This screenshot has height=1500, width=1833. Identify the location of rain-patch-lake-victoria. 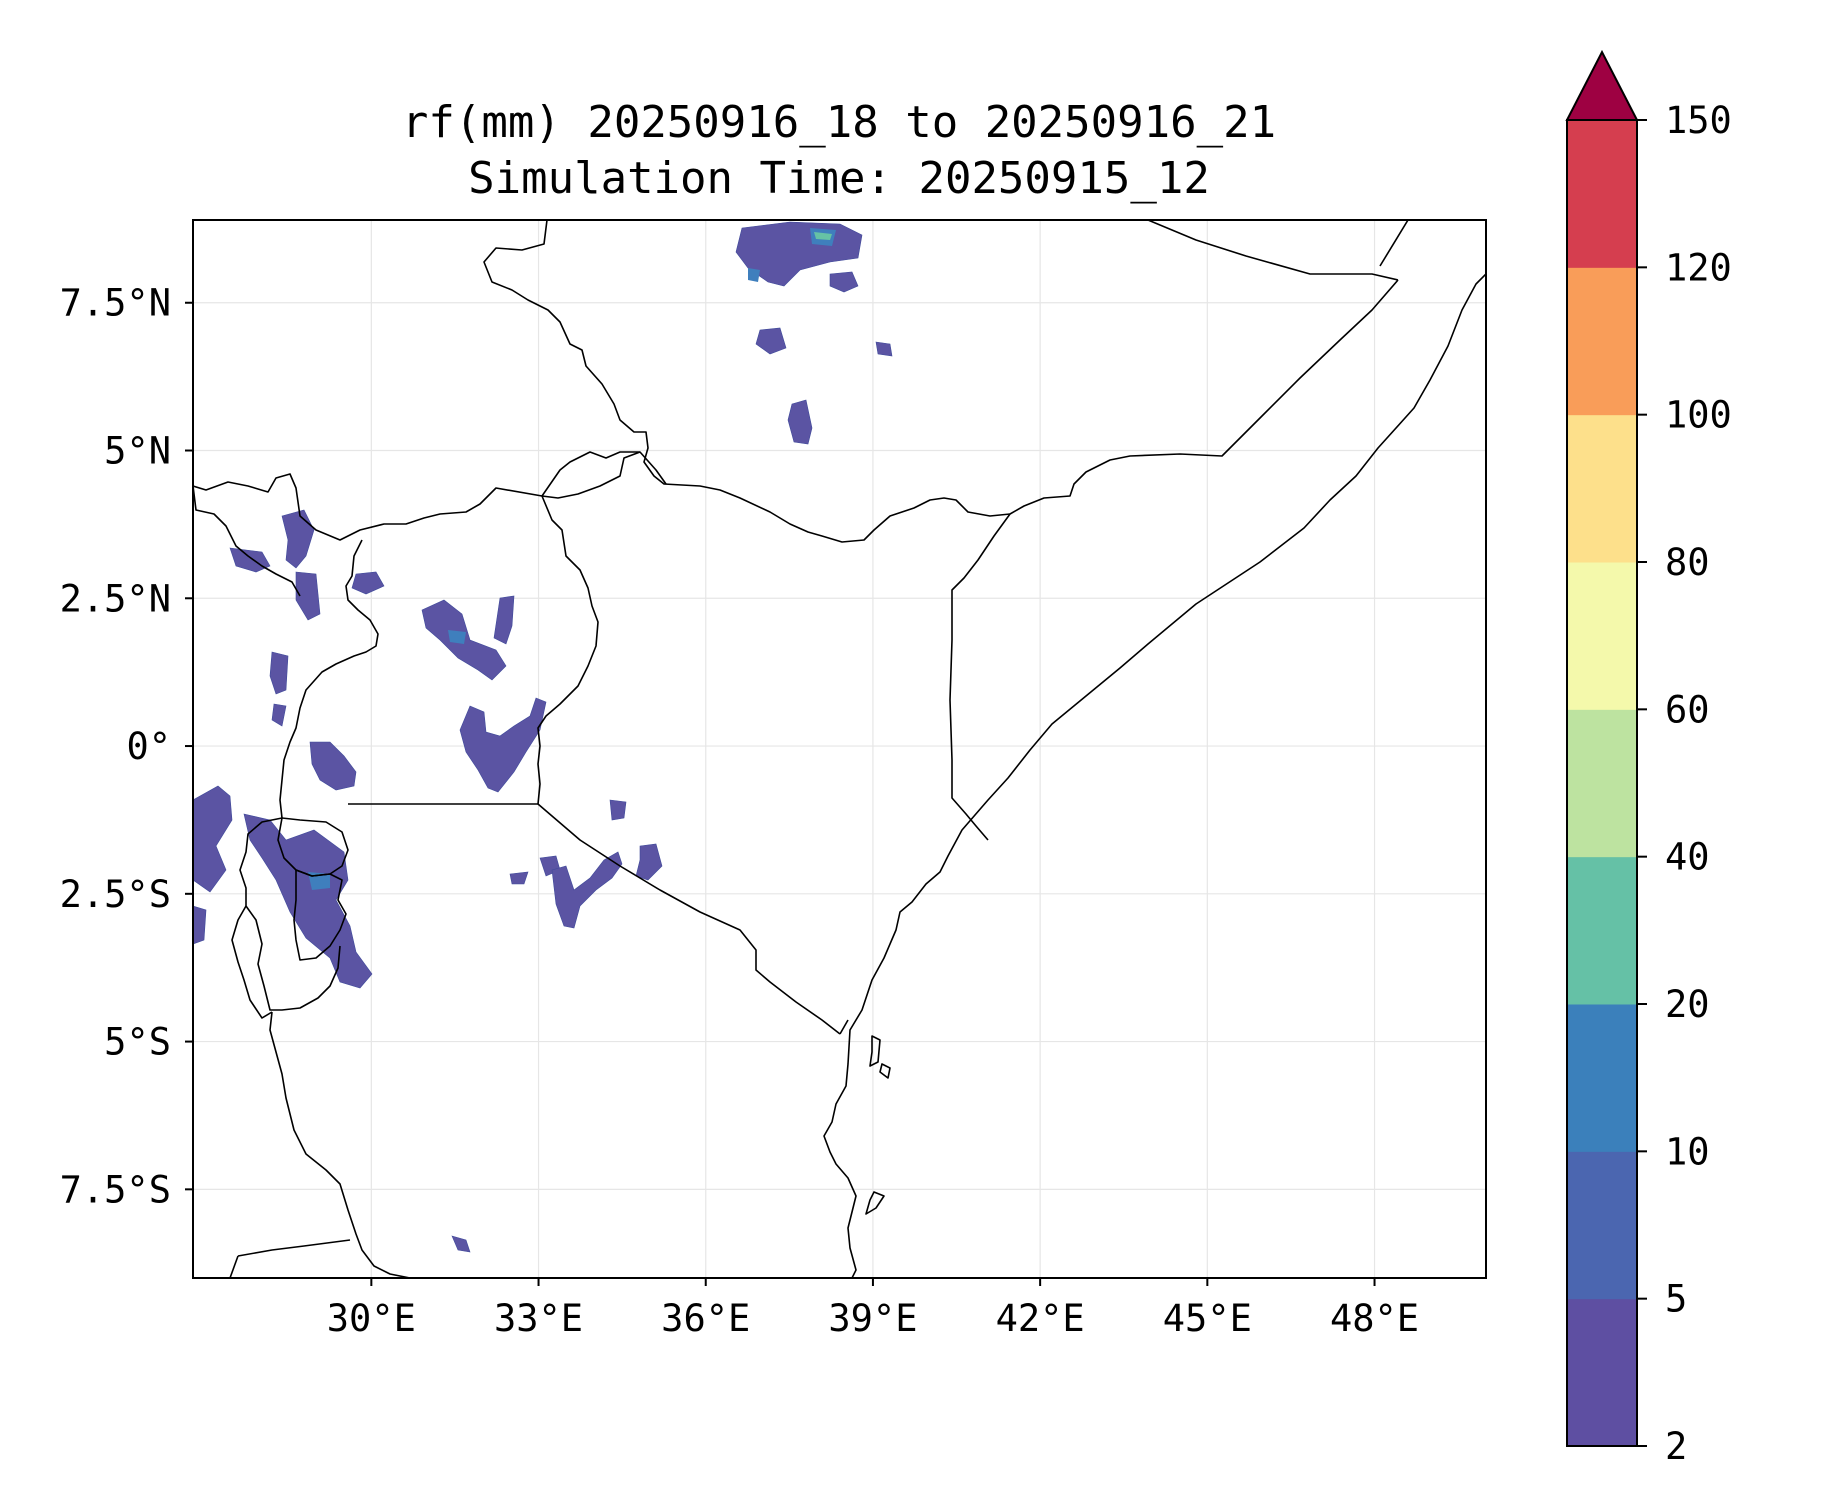
(503, 745).